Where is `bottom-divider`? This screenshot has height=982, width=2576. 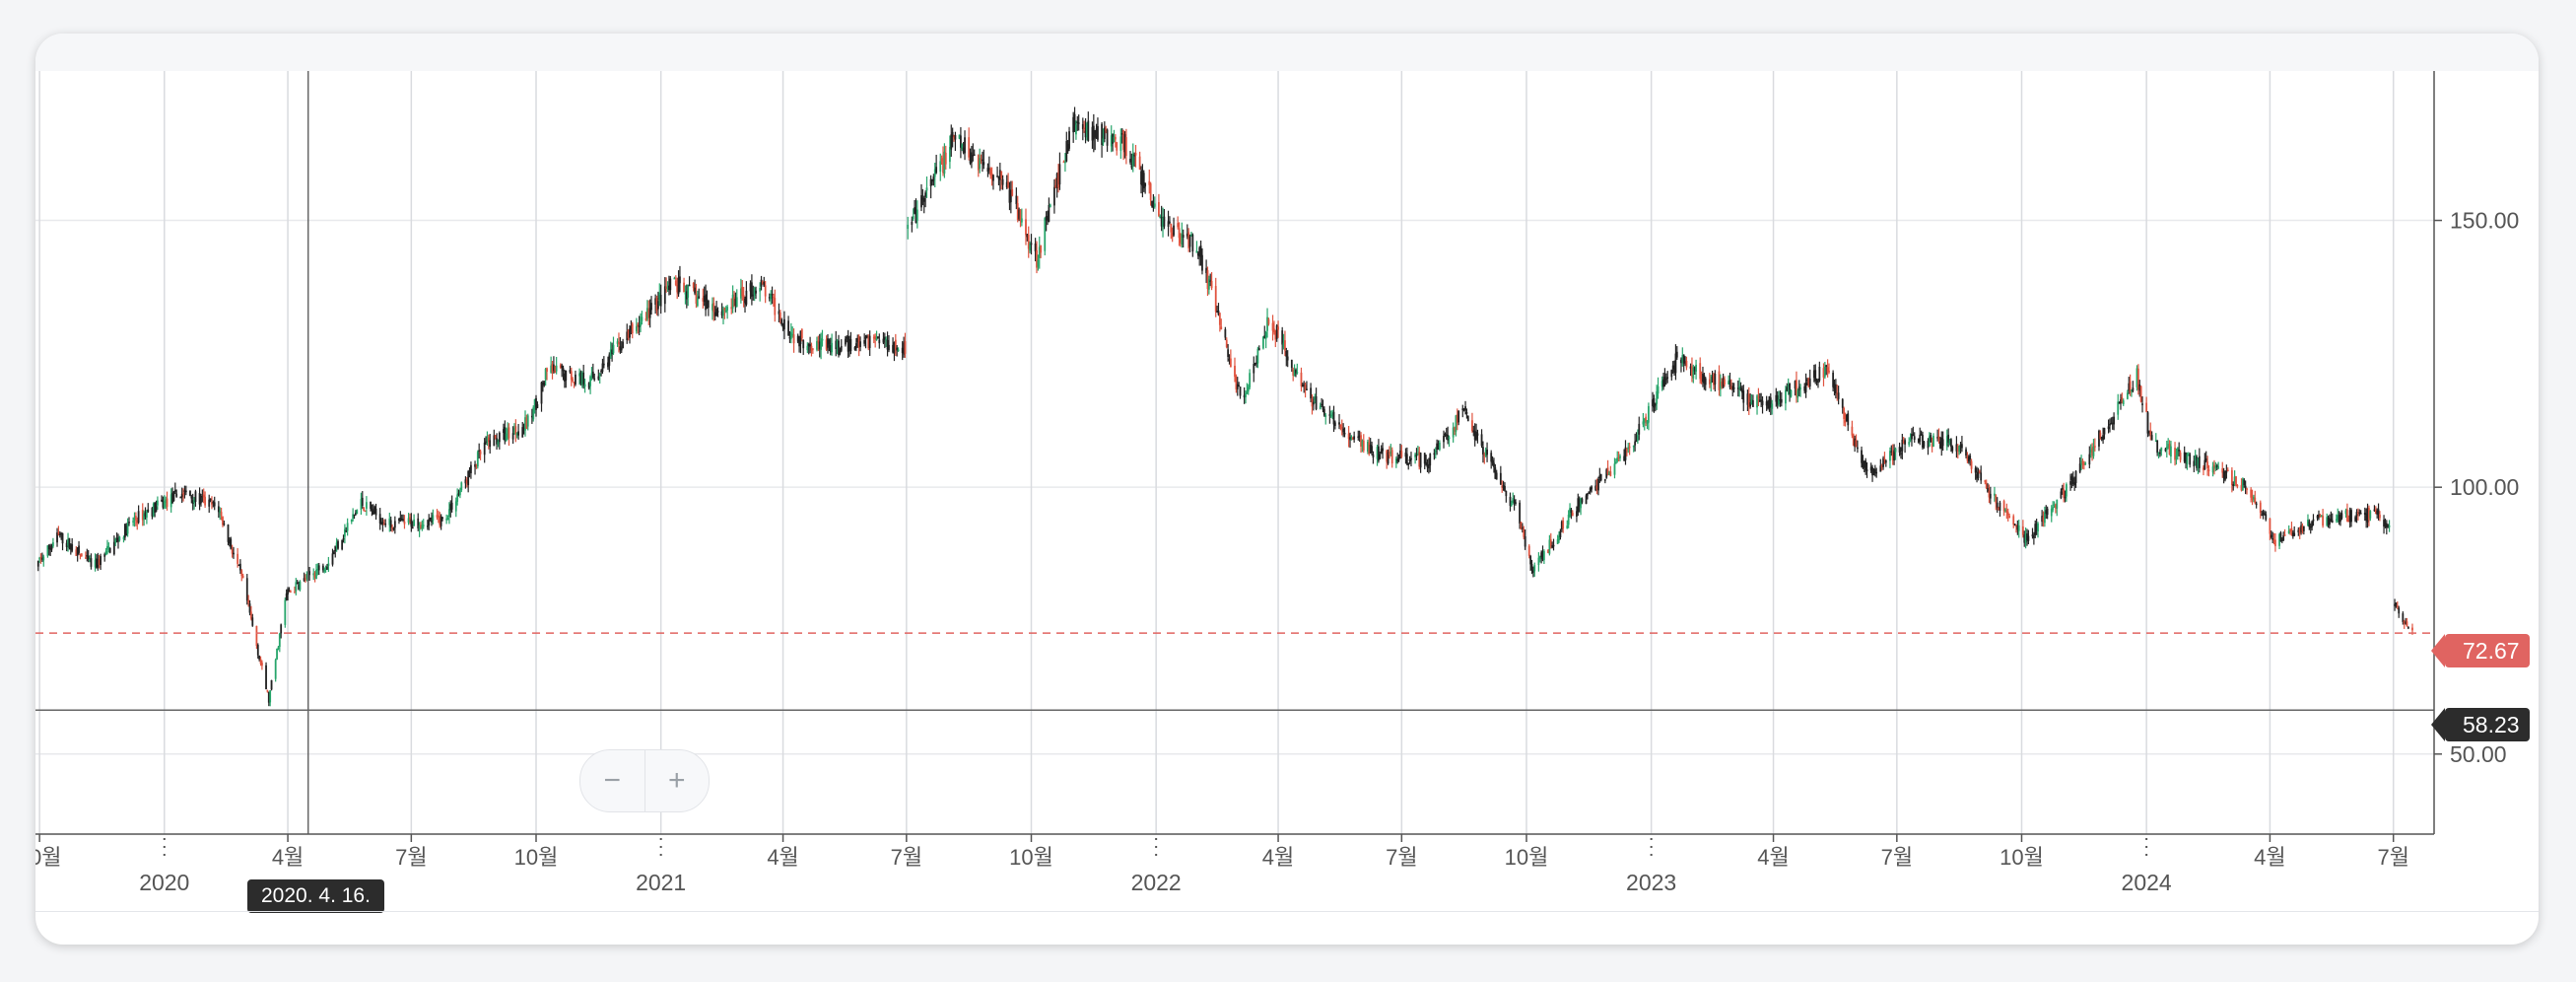
bottom-divider is located at coordinates (1287, 911).